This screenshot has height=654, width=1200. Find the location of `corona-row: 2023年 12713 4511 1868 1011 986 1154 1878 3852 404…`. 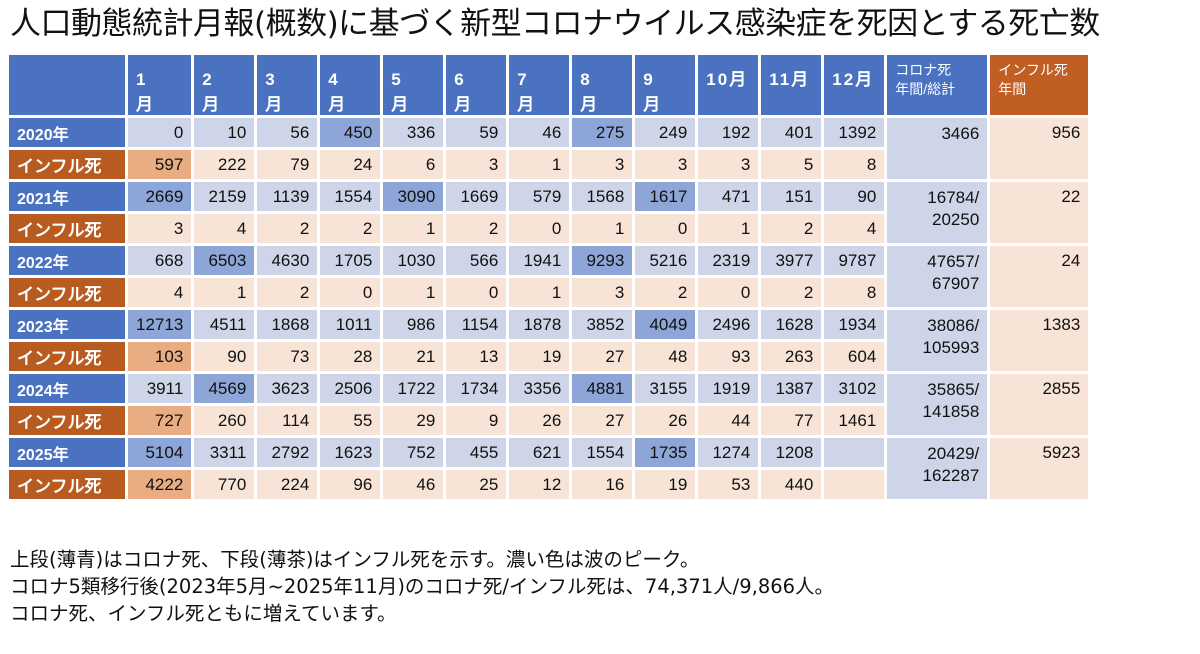

corona-row: 2023年 12713 4511 1868 1011 986 1154 1878 3852 404… is located at coordinates (549, 340).